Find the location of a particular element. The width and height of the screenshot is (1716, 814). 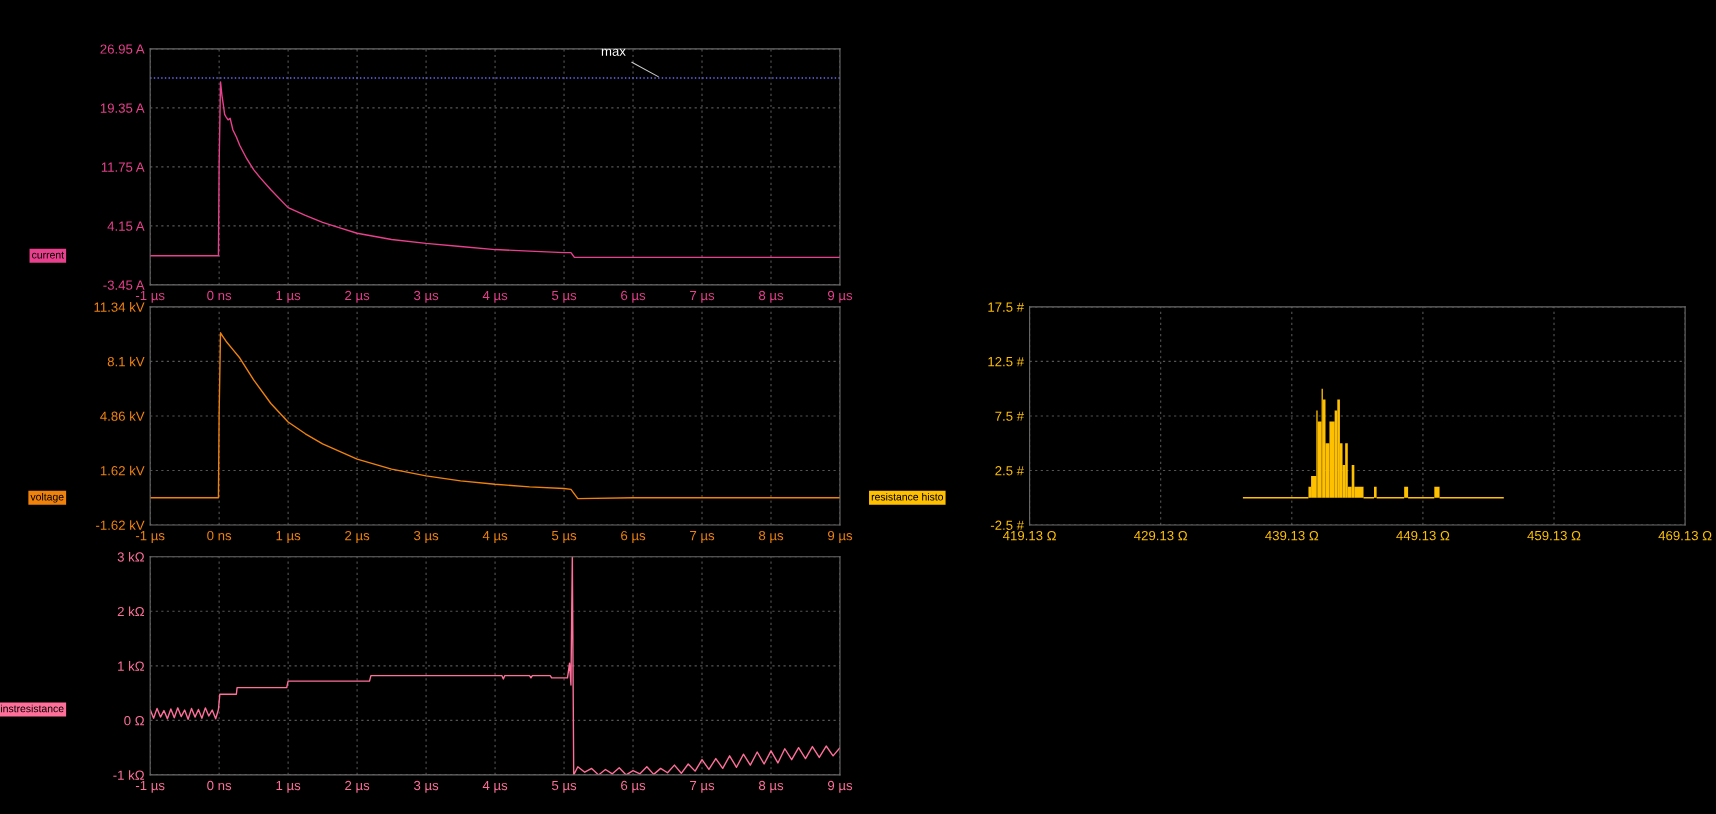

y-tick-label: 19.35 A is located at coordinates (122, 108).